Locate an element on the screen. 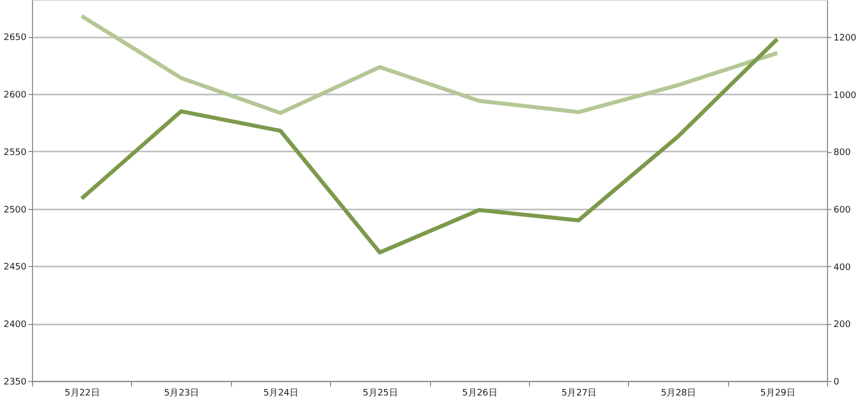  x-tick-label: 5月24日 is located at coordinates (281, 393).